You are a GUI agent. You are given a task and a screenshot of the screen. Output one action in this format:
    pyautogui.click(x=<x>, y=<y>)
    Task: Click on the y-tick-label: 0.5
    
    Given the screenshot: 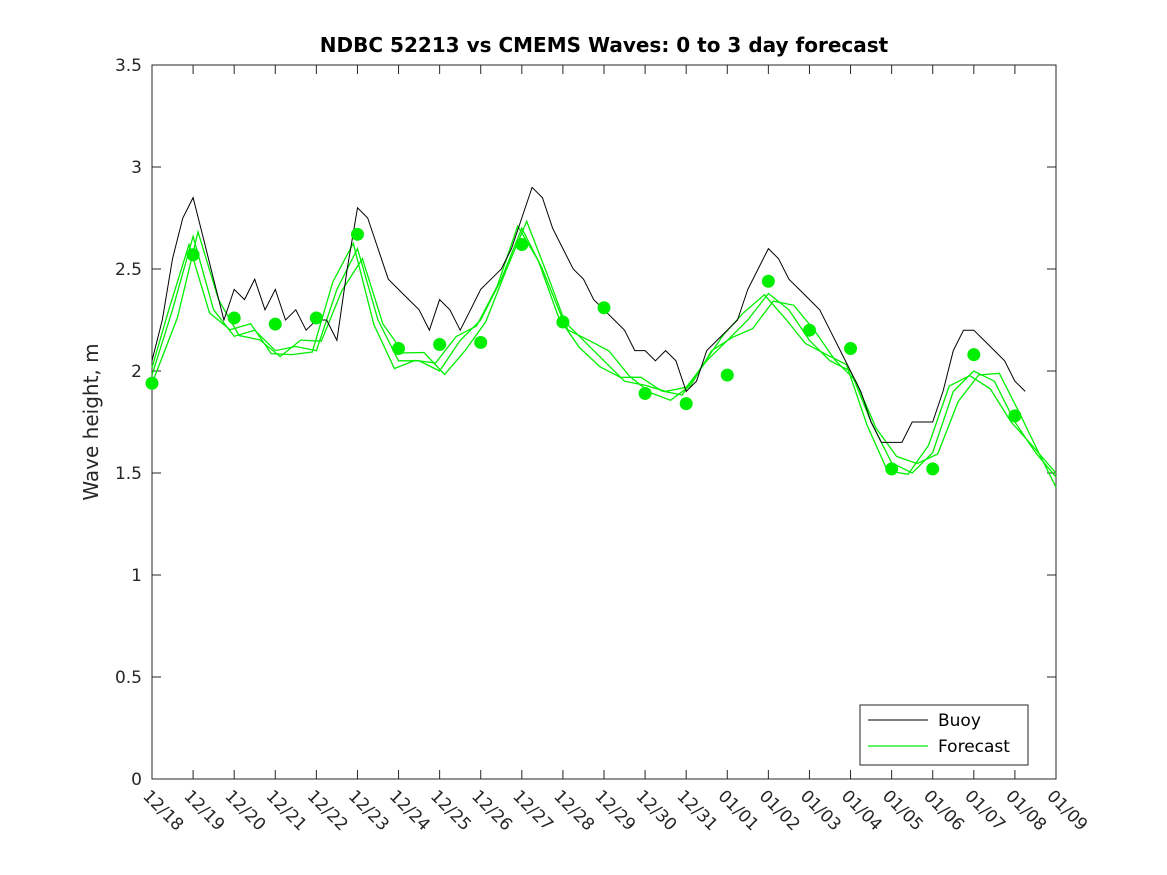 What is the action you would take?
    pyautogui.click(x=128, y=678)
    